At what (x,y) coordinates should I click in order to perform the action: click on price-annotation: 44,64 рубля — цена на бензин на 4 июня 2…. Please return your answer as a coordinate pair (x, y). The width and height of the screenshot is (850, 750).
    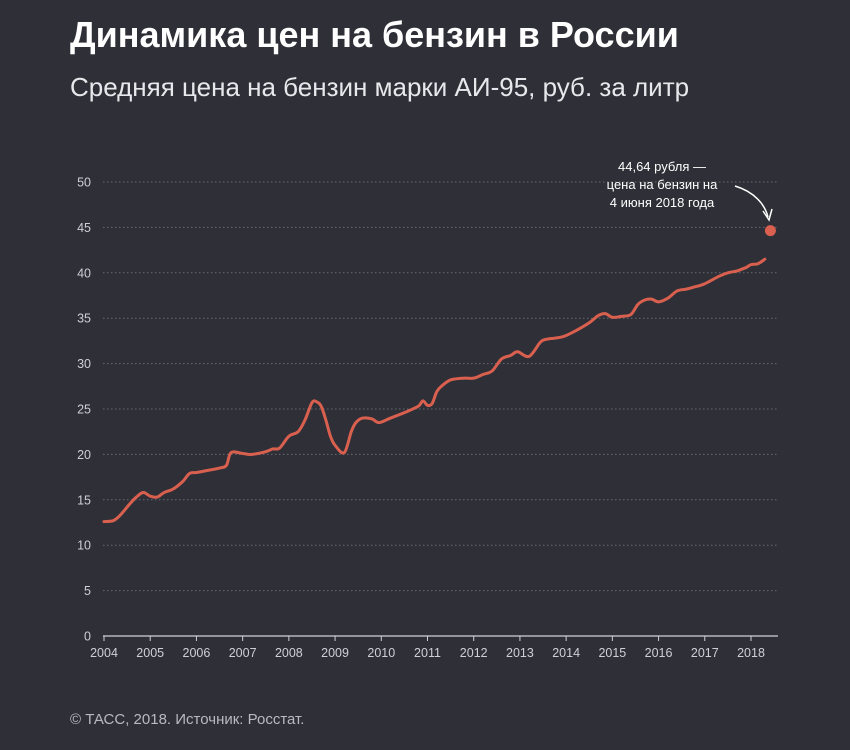
    Looking at the image, I should click on (690, 190).